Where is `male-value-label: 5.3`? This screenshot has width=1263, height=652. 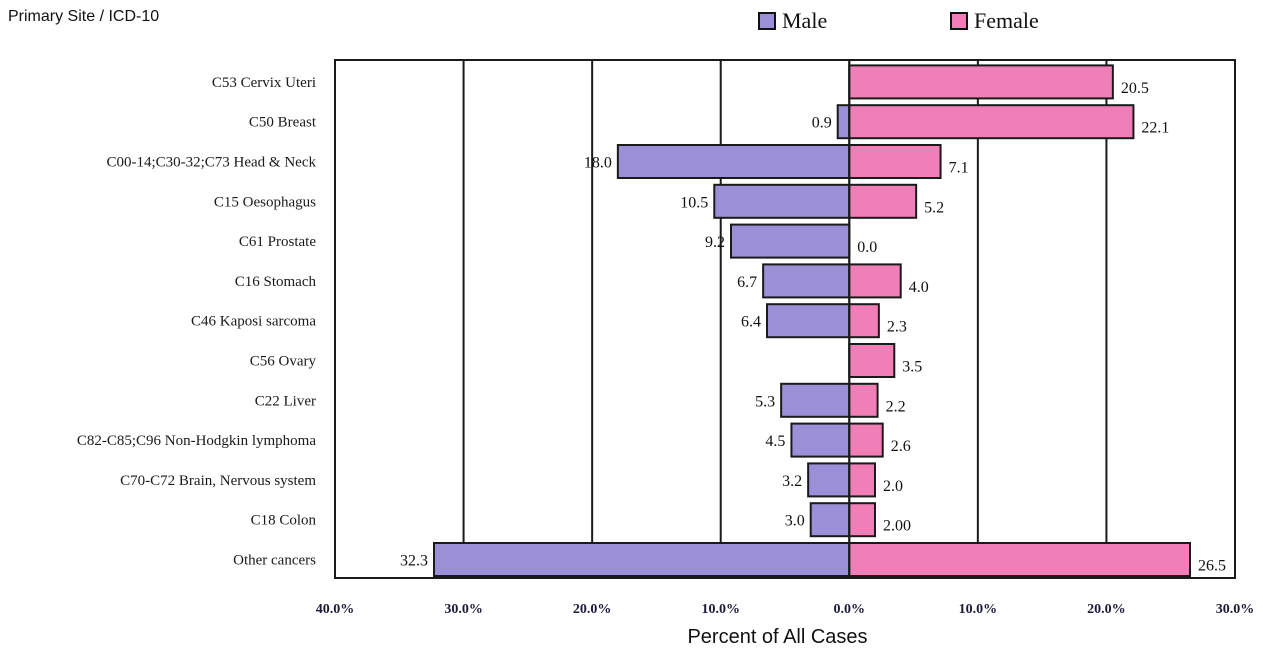
male-value-label: 5.3 is located at coordinates (765, 401).